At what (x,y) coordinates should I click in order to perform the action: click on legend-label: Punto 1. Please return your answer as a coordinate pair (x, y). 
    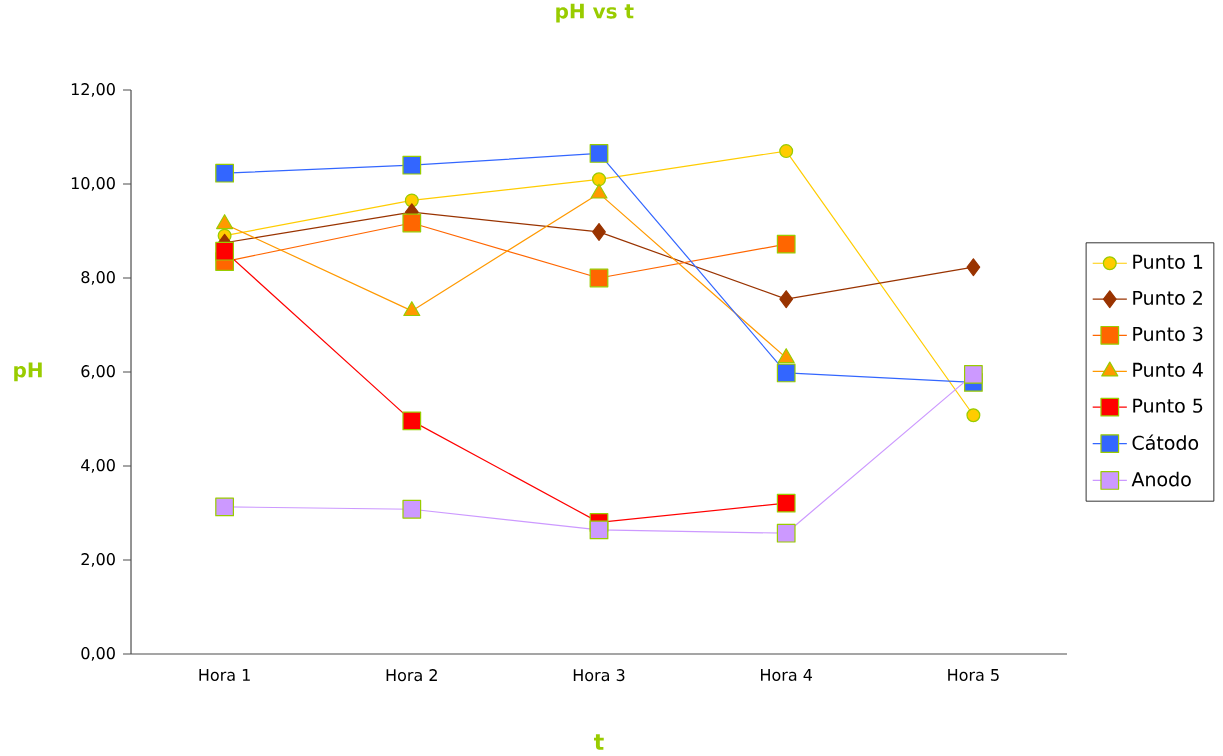
    Looking at the image, I should click on (1168, 261).